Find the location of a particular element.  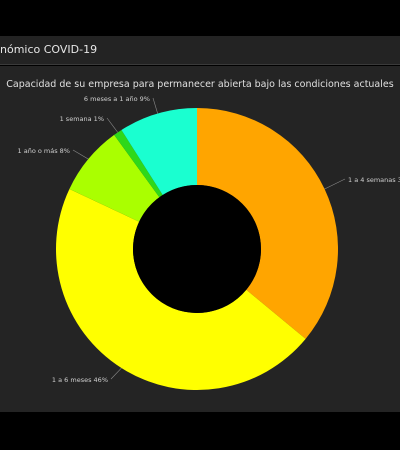

page-title: nómico COVID-19 is located at coordinates (49, 49).